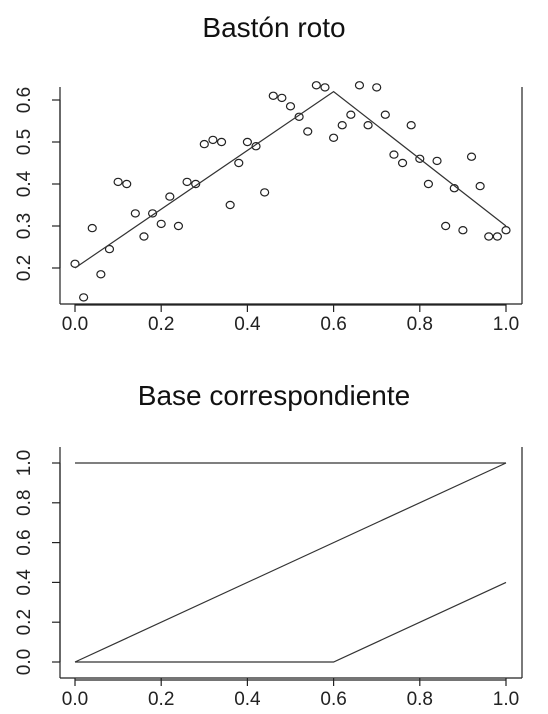 The height and width of the screenshot is (714, 548). I want to click on top-y-tick-label: 0.6, so click(24, 100).